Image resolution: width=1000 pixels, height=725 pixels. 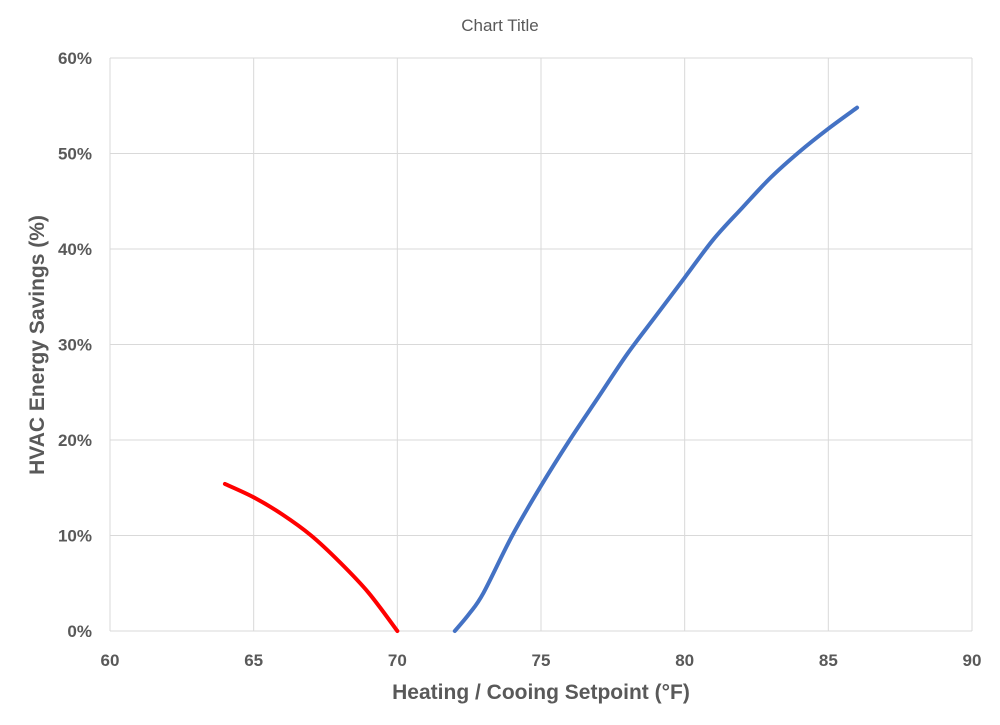 What do you see at coordinates (828, 660) in the screenshot?
I see `x-tick-label: 85` at bounding box center [828, 660].